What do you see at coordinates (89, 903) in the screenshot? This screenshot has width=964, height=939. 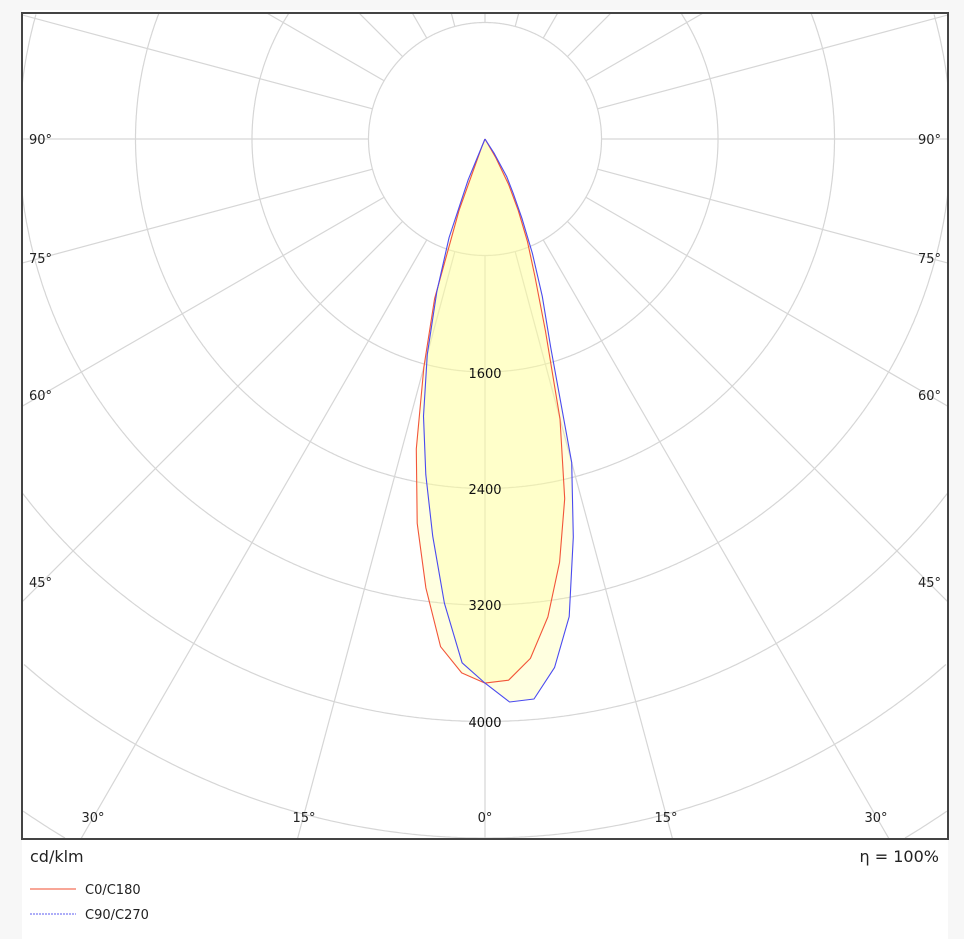 I see `legend: C0/C180 C90/C270` at bounding box center [89, 903].